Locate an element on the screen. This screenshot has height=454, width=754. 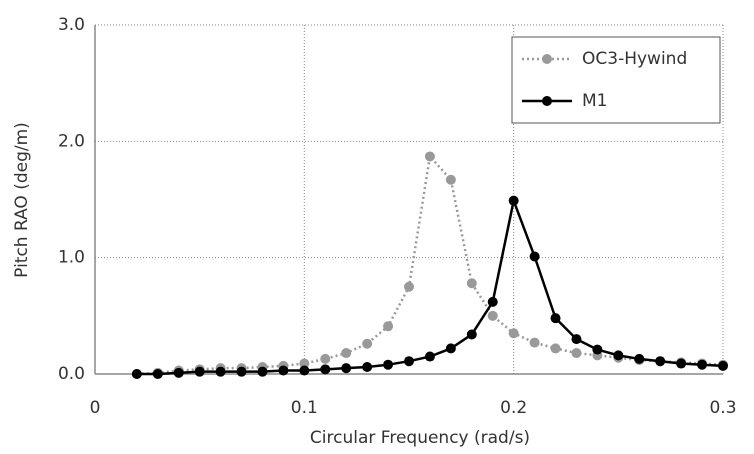
legend-label: OC3-Hywind is located at coordinates (634, 59).